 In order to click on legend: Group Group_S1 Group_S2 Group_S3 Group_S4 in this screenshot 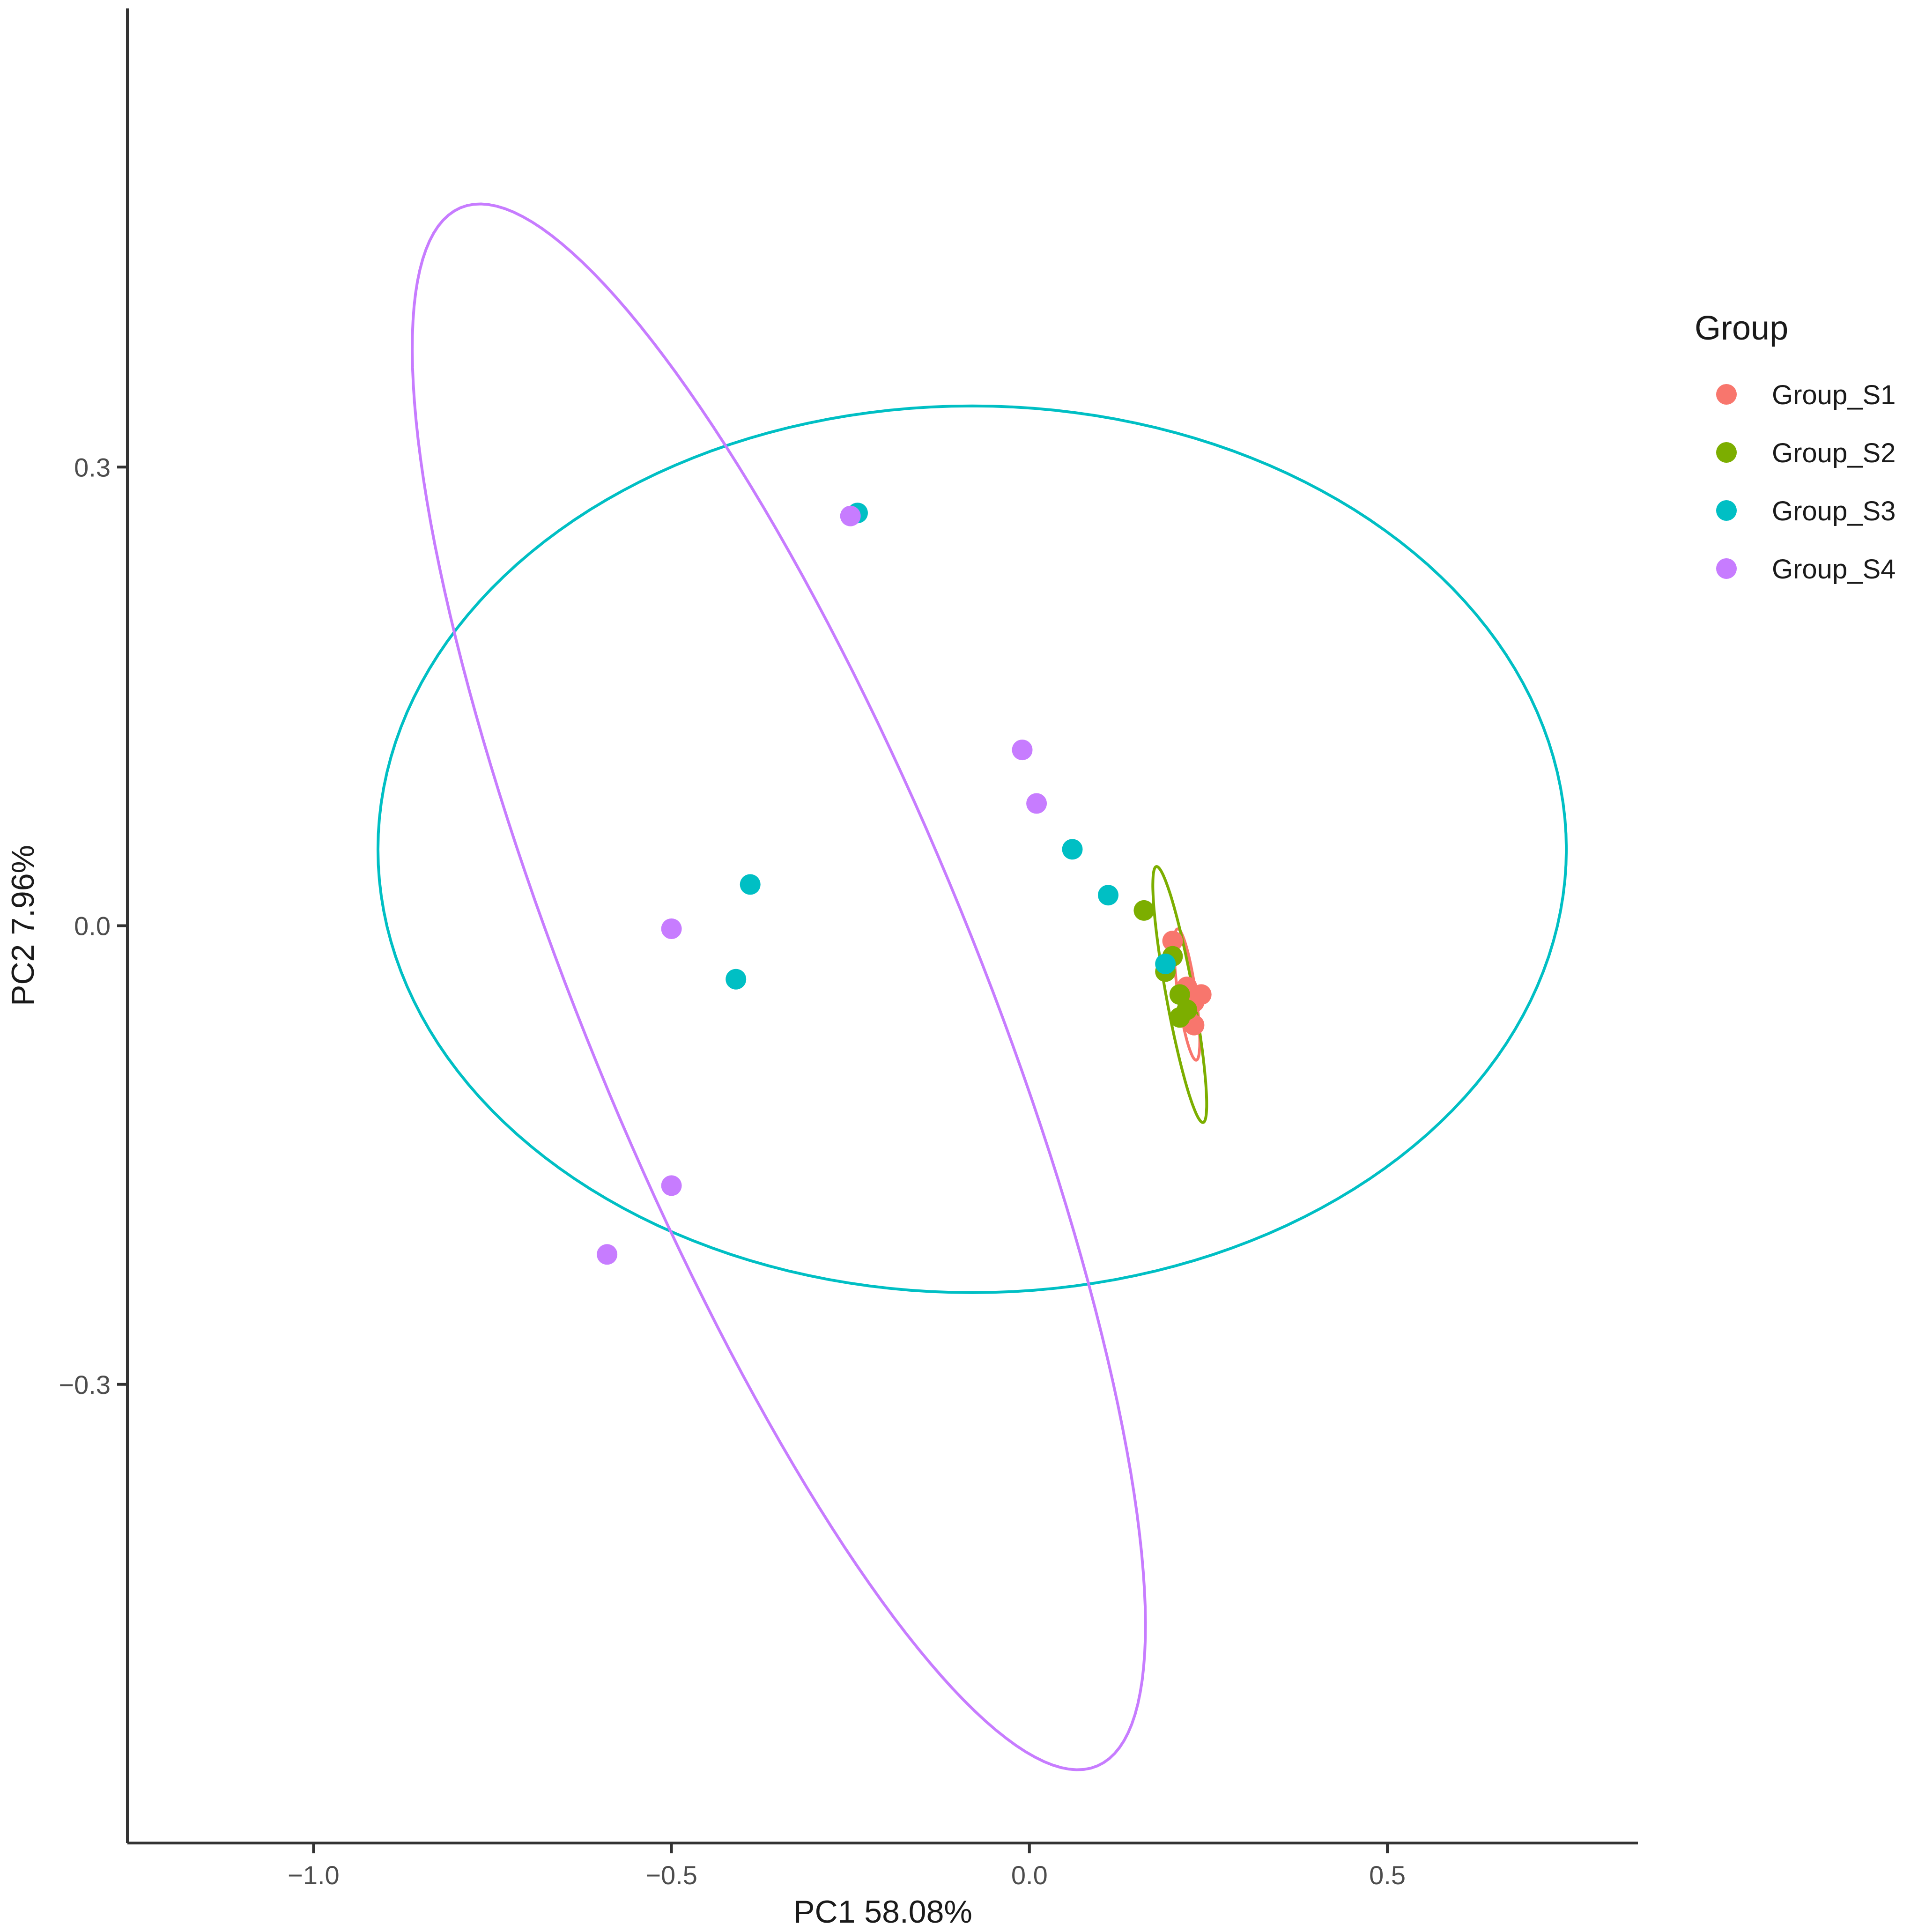, I will do `click(1795, 447)`.